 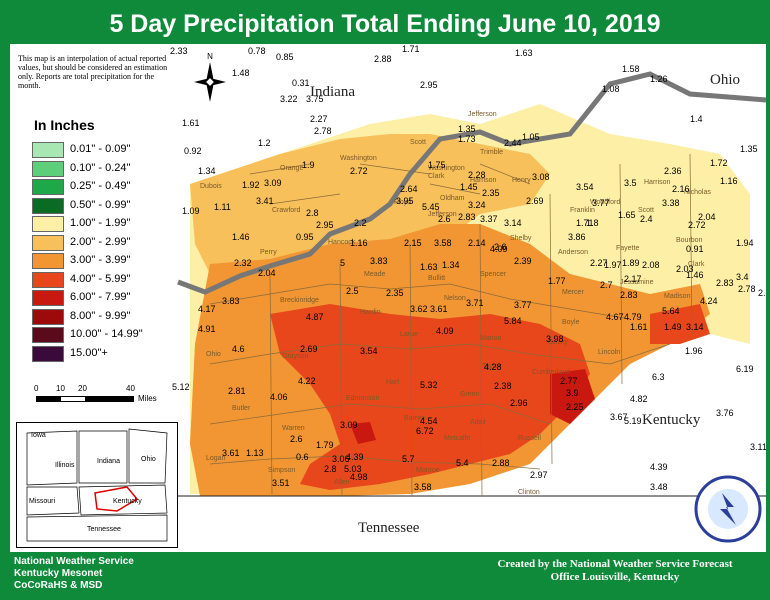 I want to click on county-label: Allen, so click(x=342, y=482).